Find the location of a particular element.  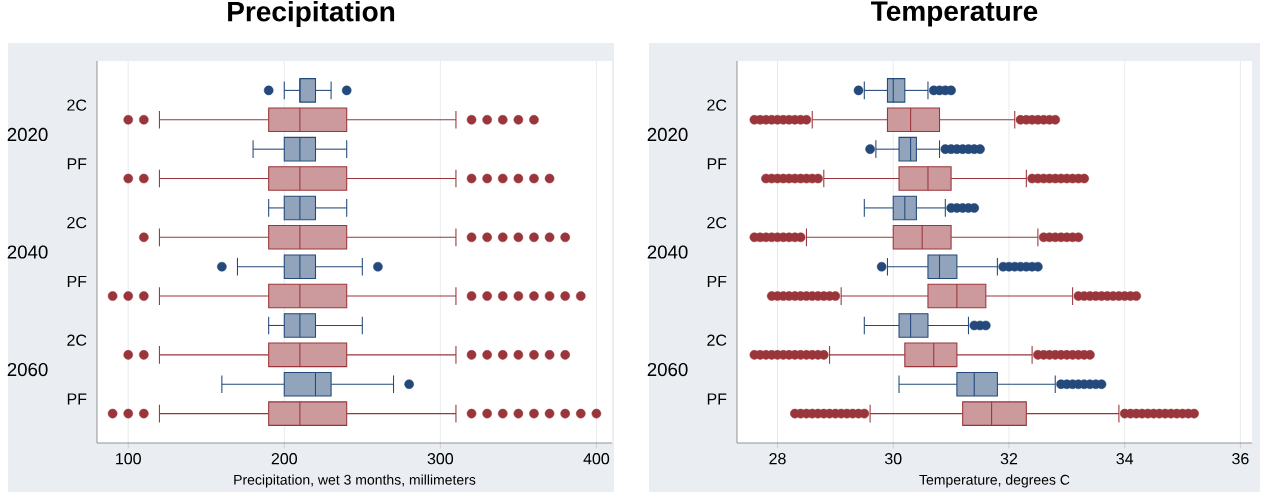

x-tick-label: 300 is located at coordinates (440, 459).